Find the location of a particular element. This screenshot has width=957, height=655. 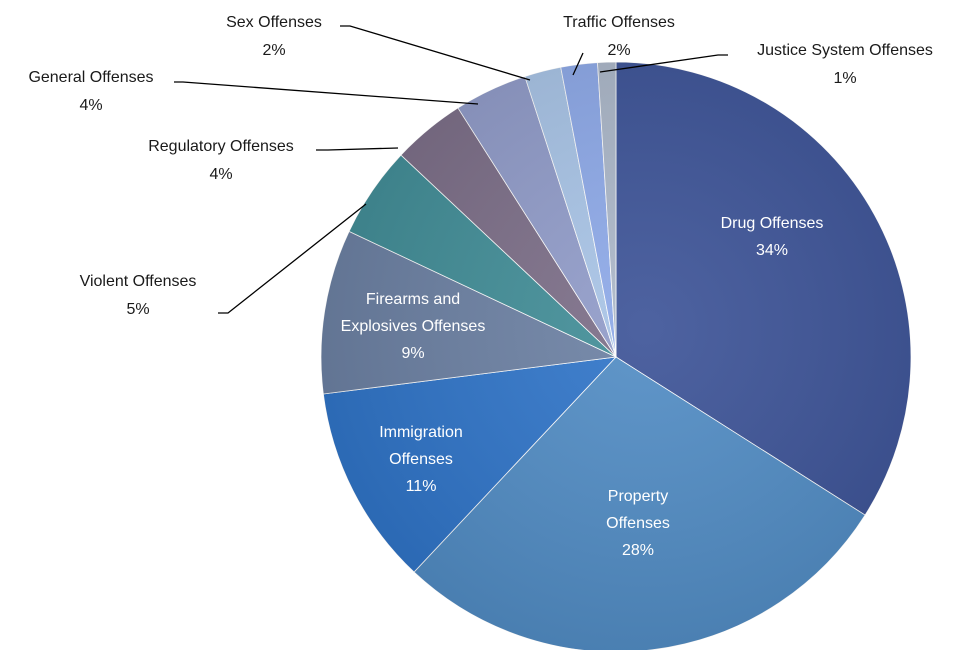

leader-line-justice-system-offenses is located at coordinates (663, 63).